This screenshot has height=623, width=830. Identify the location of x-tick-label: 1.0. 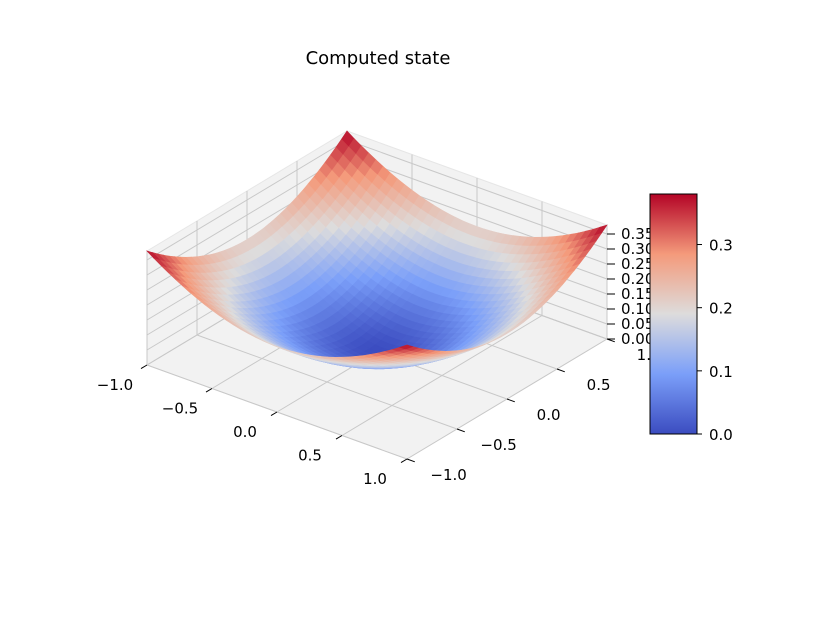
(375, 479).